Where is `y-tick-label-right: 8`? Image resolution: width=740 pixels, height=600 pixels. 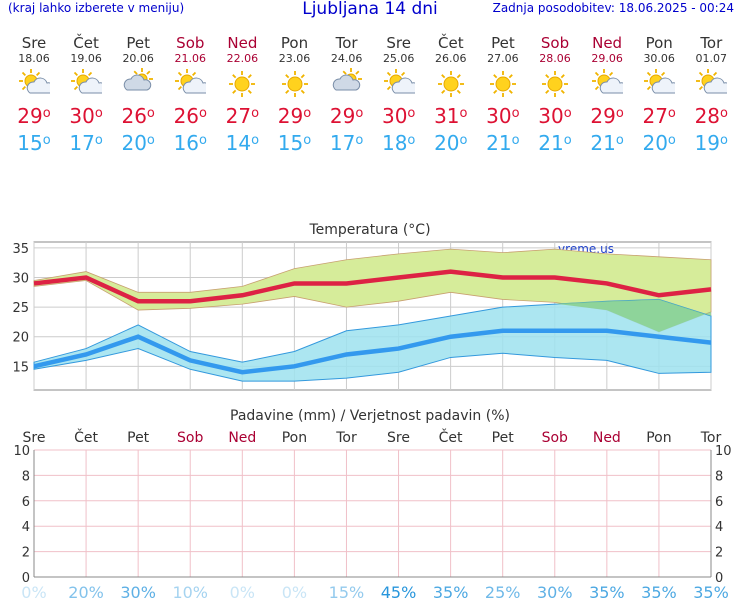
y-tick-label-right: 8 is located at coordinates (719, 476).